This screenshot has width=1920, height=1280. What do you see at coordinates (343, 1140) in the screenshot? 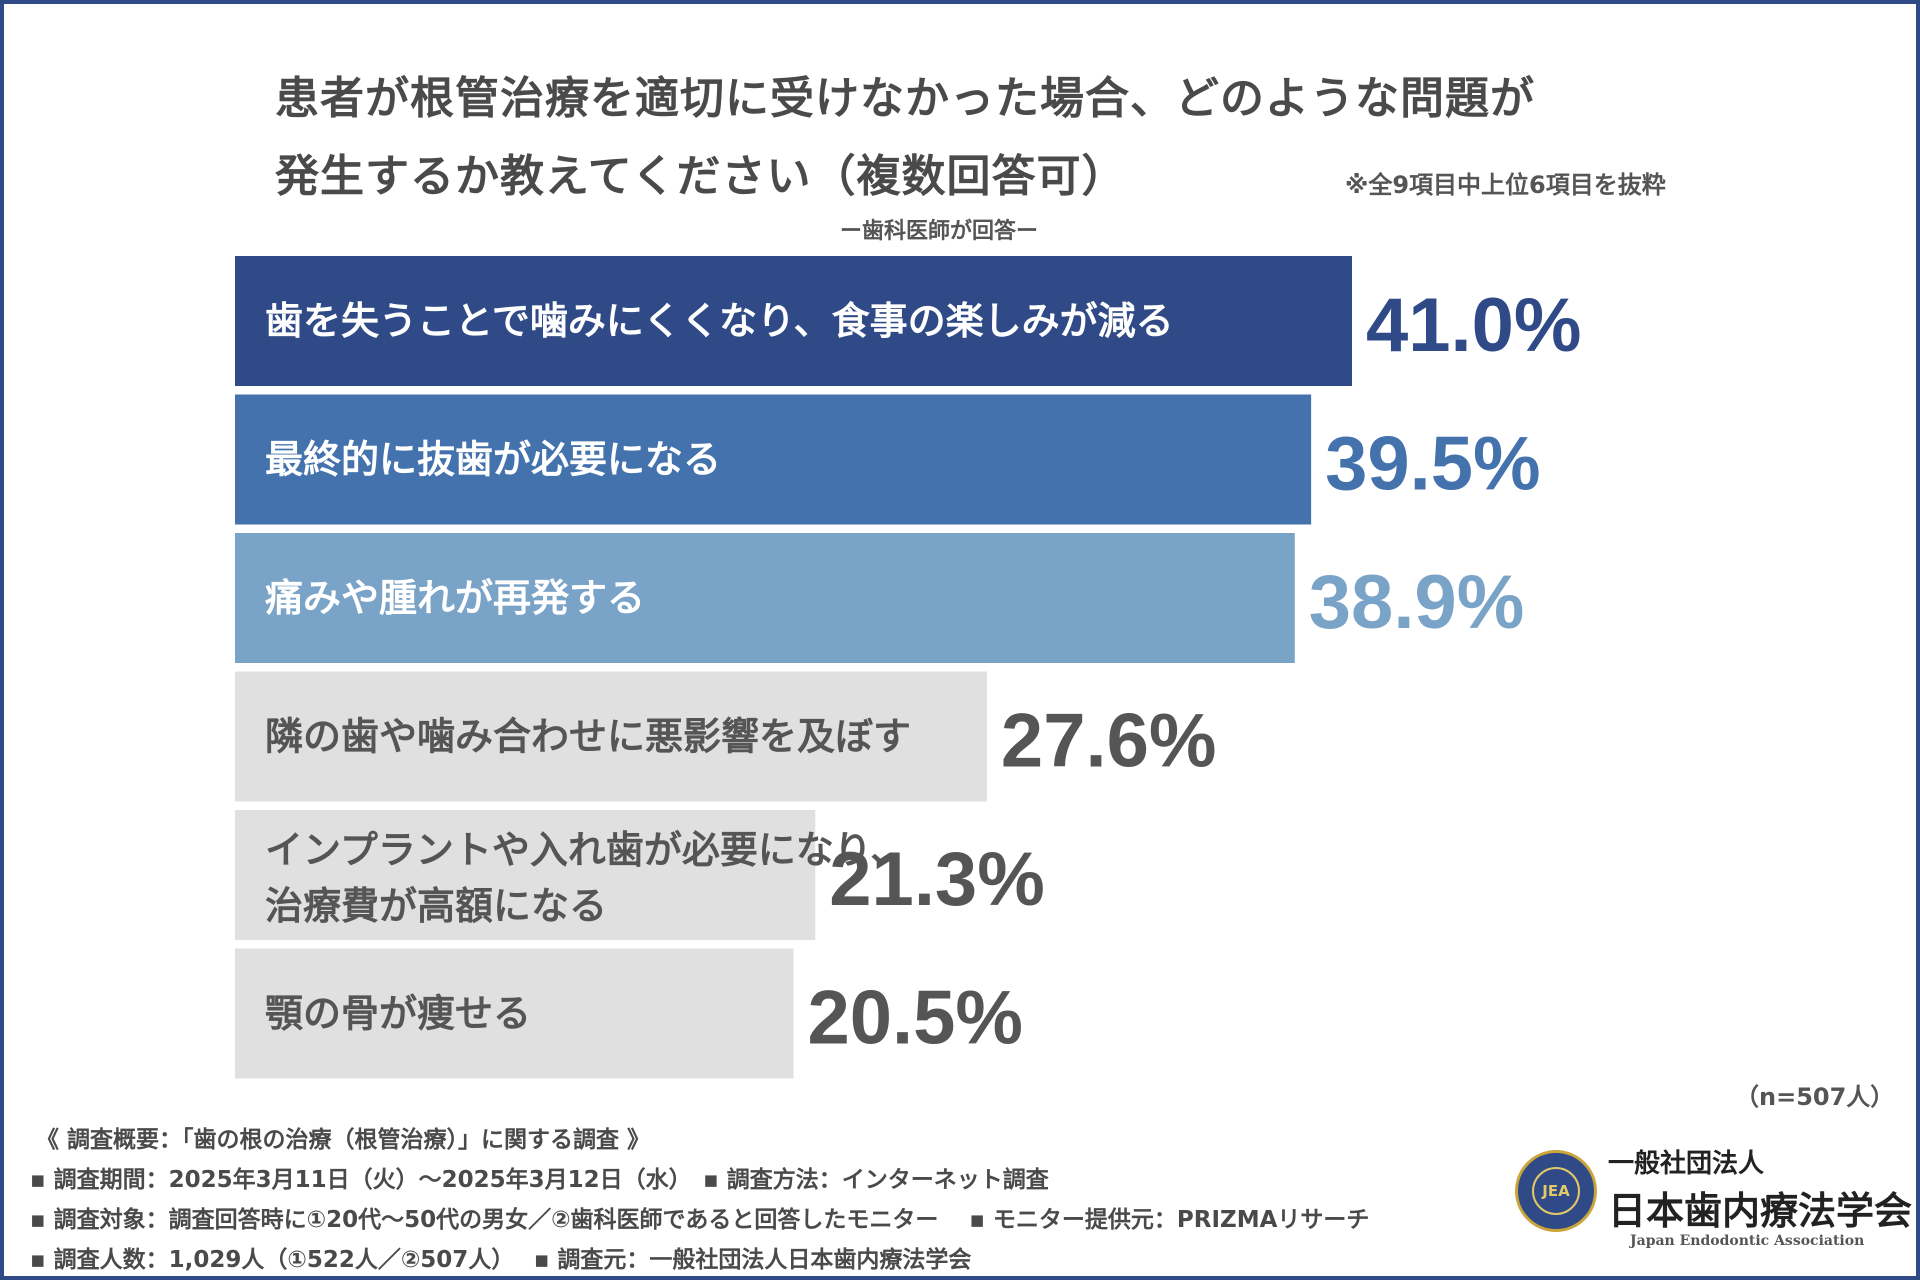
I see `survey-heading: 《 調査概要：「歯の根の治療（根管治療）」に関する調査 》` at bounding box center [343, 1140].